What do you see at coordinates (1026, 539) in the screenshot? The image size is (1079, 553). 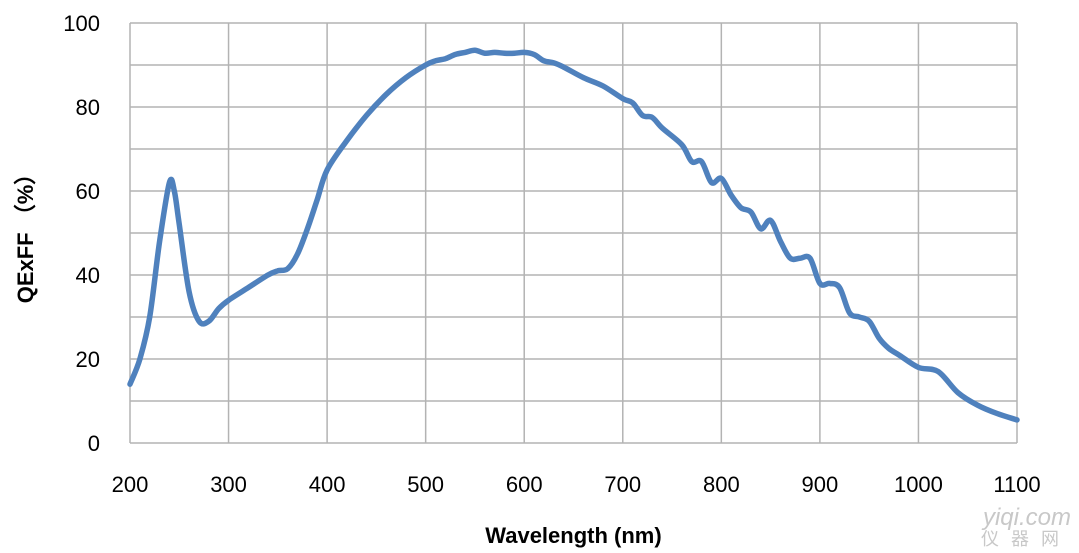 I see `watermark-brand: 仪器网` at bounding box center [1026, 539].